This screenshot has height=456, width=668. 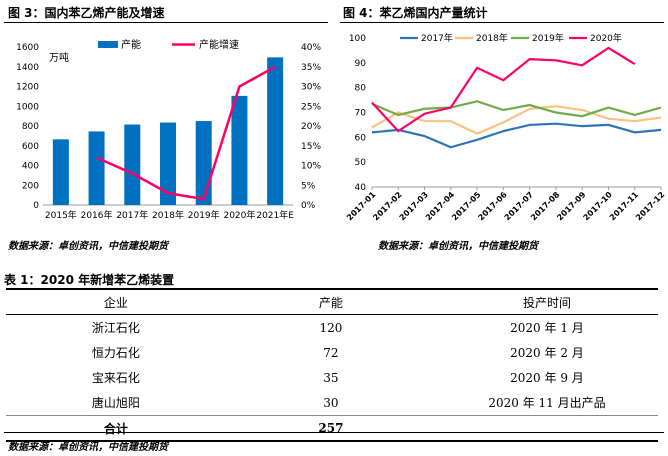 What do you see at coordinates (86, 13) in the screenshot?
I see `figure3-title: 图 3：国内苯乙烯产能及增速` at bounding box center [86, 13].